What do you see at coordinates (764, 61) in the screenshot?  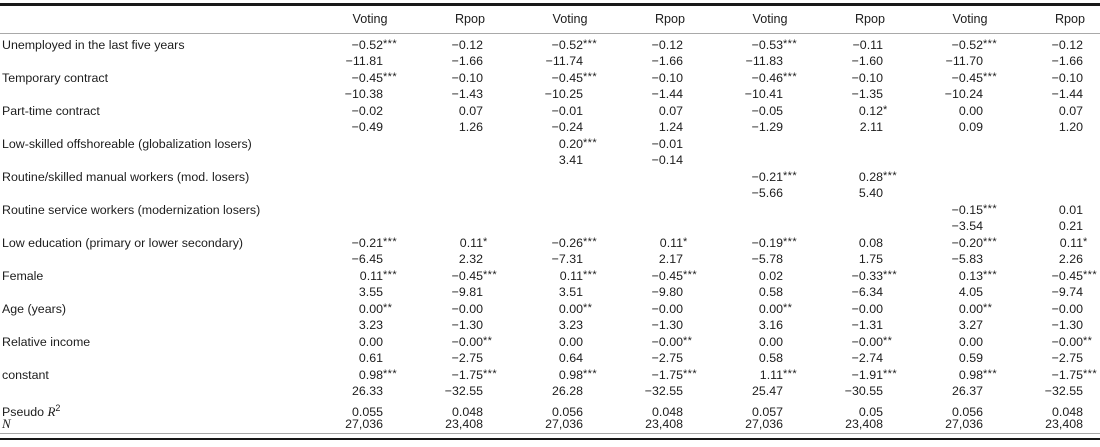 I see `t-stat-value-number: −11.83` at bounding box center [764, 61].